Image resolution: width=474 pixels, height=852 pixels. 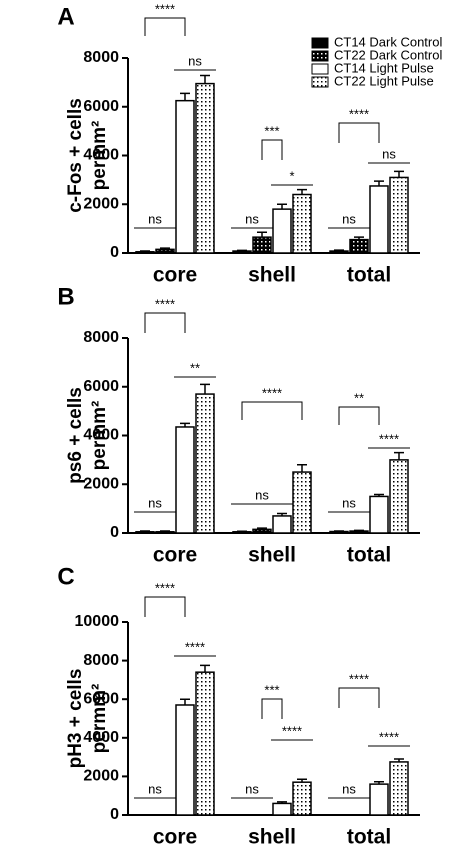 I want to click on y-axis-label: ps6 + cells, so click(x=75, y=435).